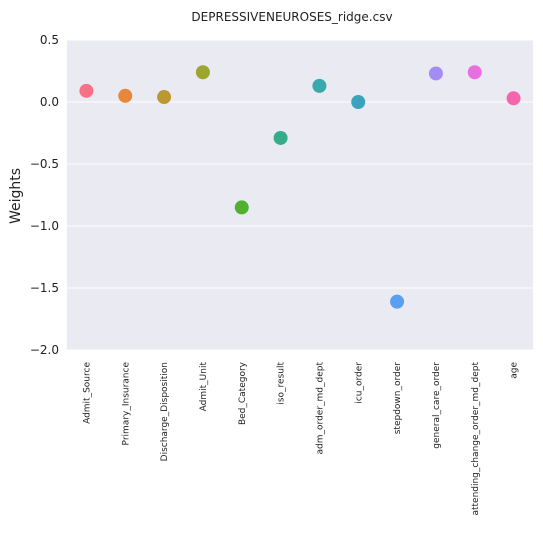  Describe the element at coordinates (49, 102) in the screenshot. I see `y-tick-label: 0.0` at that location.